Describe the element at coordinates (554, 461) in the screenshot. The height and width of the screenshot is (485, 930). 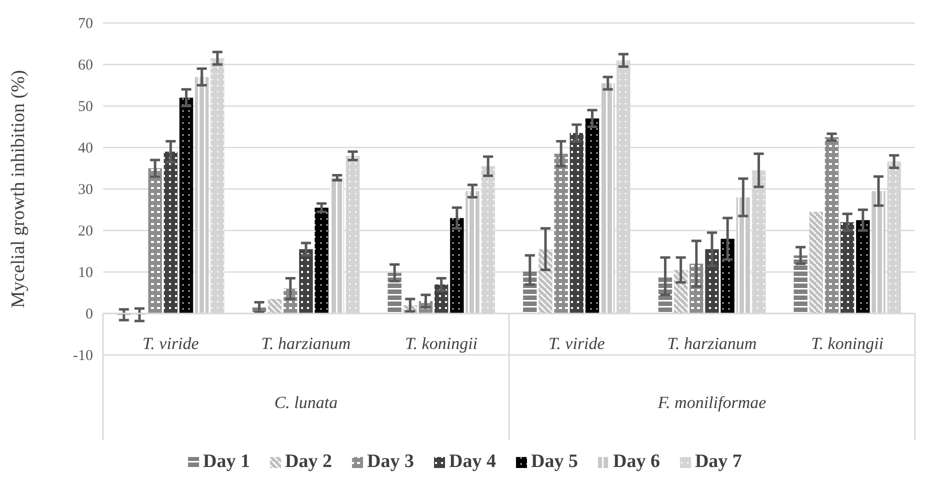
I see `legend-label: Day 5` at that location.